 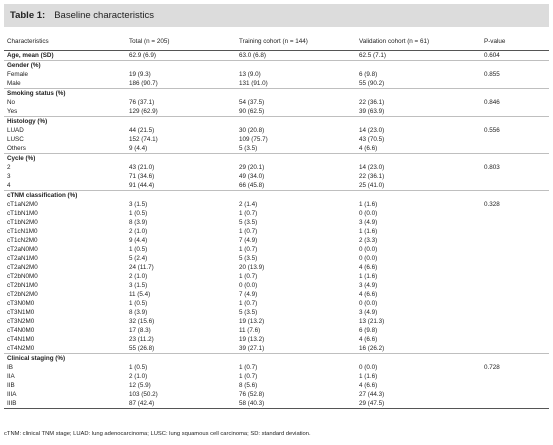 I want to click on table-caption: Table 1: Baseline characteristics, so click(x=276, y=15).